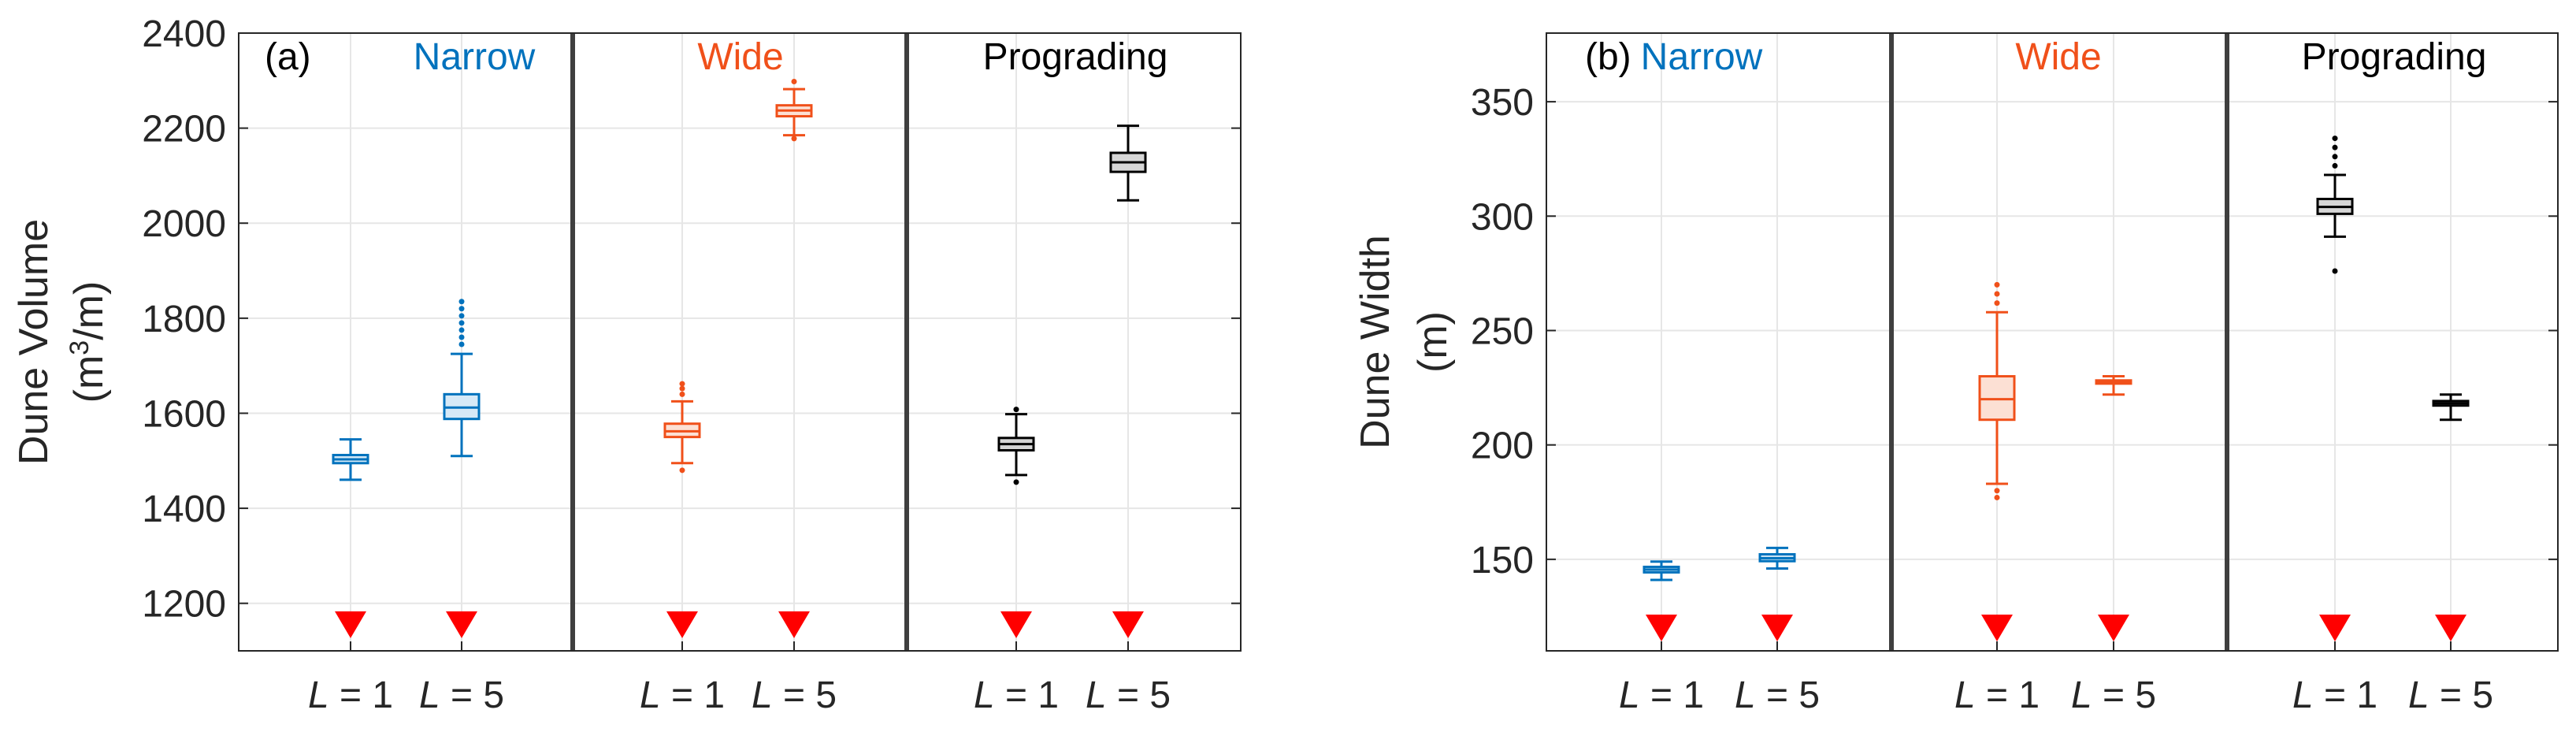 The image size is (2576, 732). Describe the element at coordinates (1502, 561) in the screenshot. I see `y-tick-label: 150` at that location.